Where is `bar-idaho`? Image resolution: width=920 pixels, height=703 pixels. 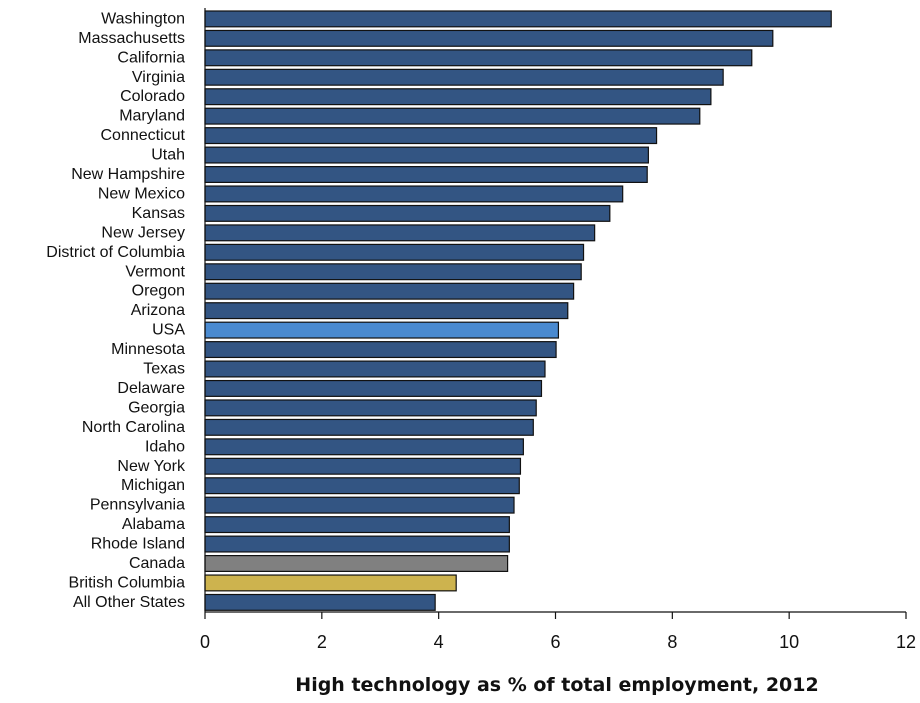 bar-idaho is located at coordinates (364, 447).